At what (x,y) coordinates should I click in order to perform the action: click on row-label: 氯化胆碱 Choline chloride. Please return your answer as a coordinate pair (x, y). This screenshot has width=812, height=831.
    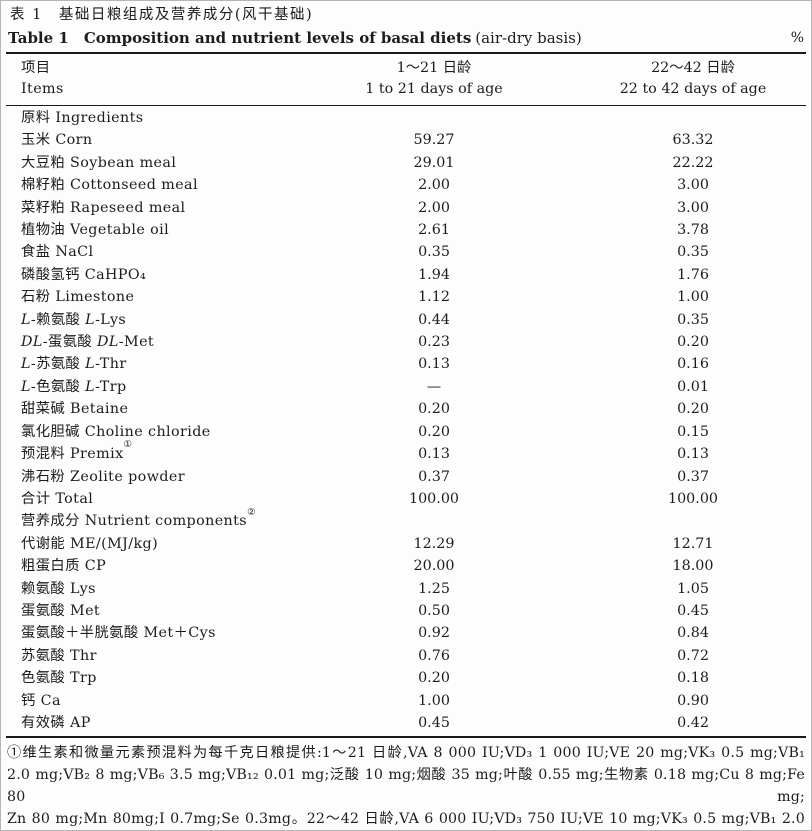
    Looking at the image, I should click on (116, 431).